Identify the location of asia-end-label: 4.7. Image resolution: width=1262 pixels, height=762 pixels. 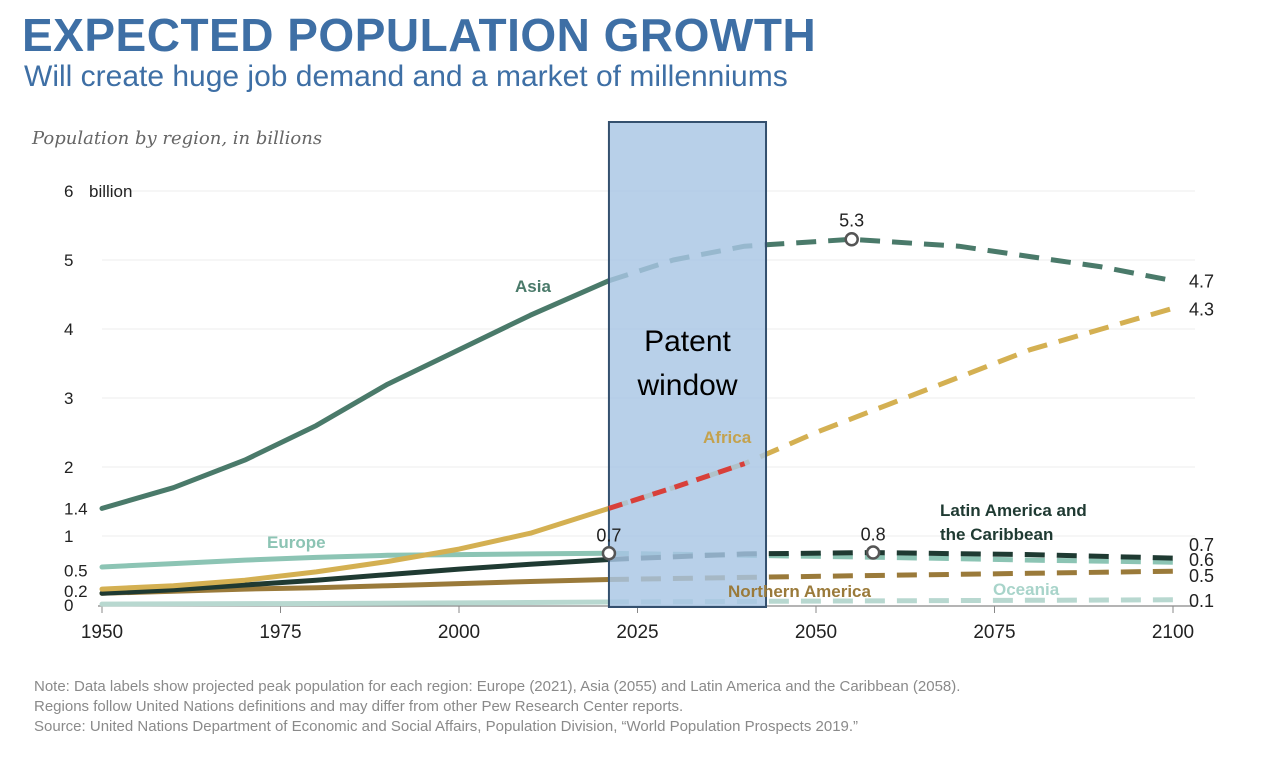
(1201, 282).